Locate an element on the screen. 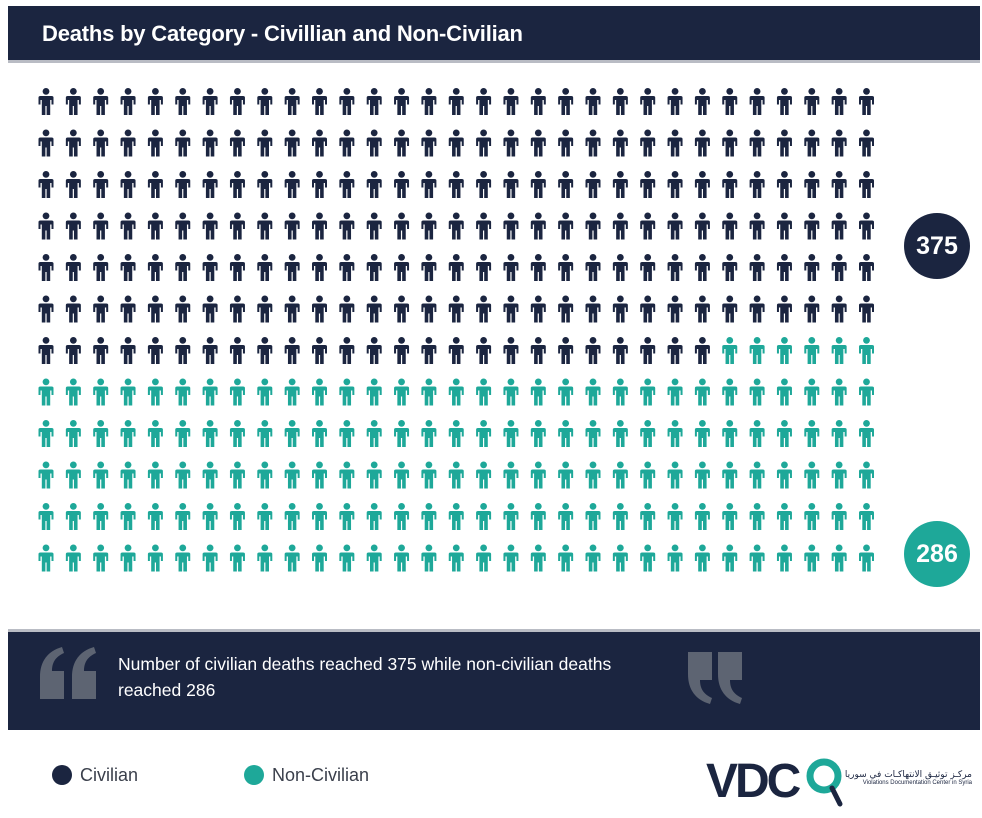 The image size is (982, 818). civilian-total-badge: 375 is located at coordinates (937, 246).